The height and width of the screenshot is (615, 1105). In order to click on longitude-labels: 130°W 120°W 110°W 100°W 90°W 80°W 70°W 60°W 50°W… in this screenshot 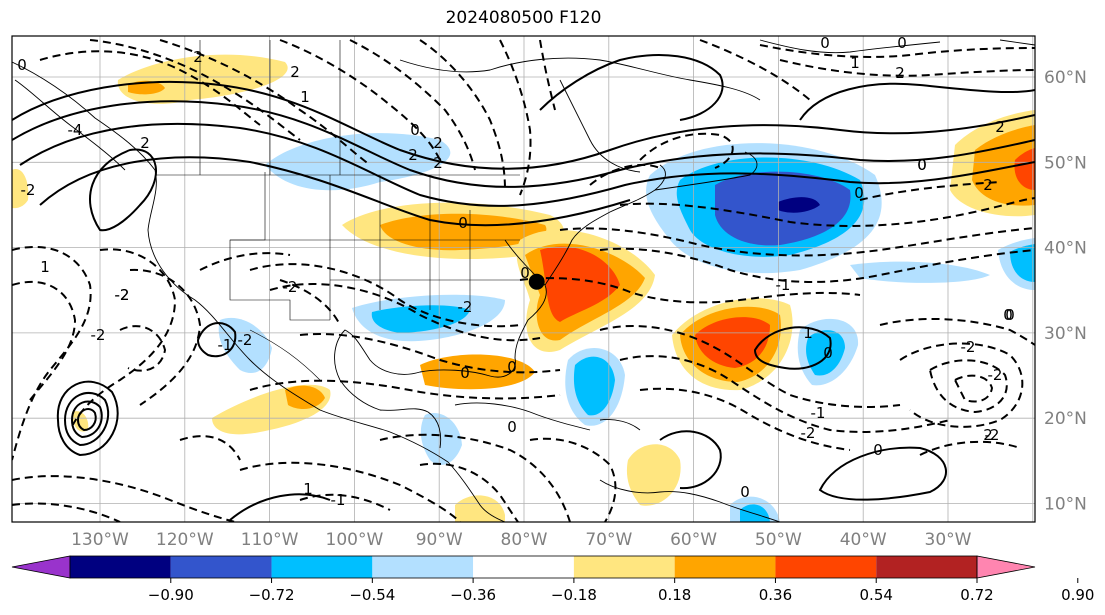, I will do `click(521, 540)`.